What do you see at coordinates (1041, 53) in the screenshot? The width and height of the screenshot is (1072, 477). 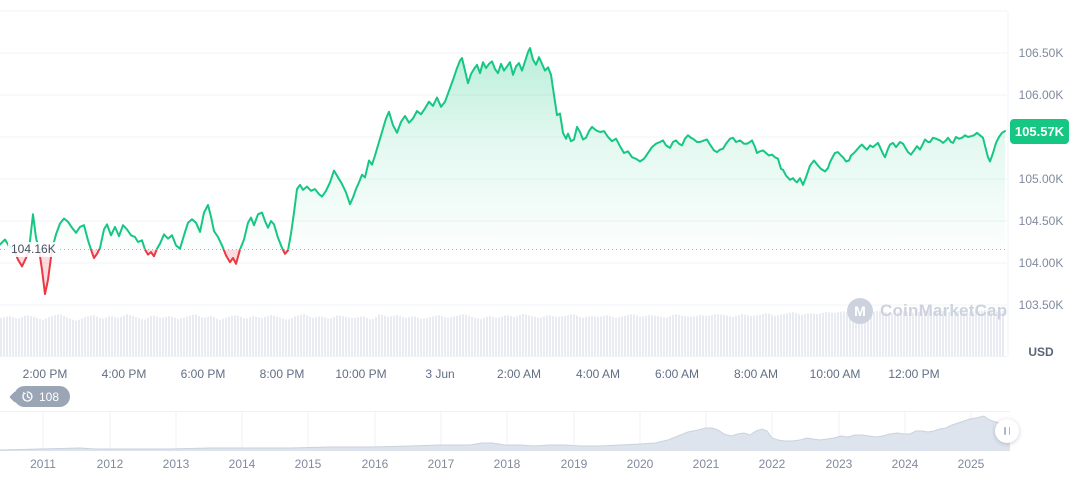 I see `y-axis-label: 106.50K` at bounding box center [1041, 53].